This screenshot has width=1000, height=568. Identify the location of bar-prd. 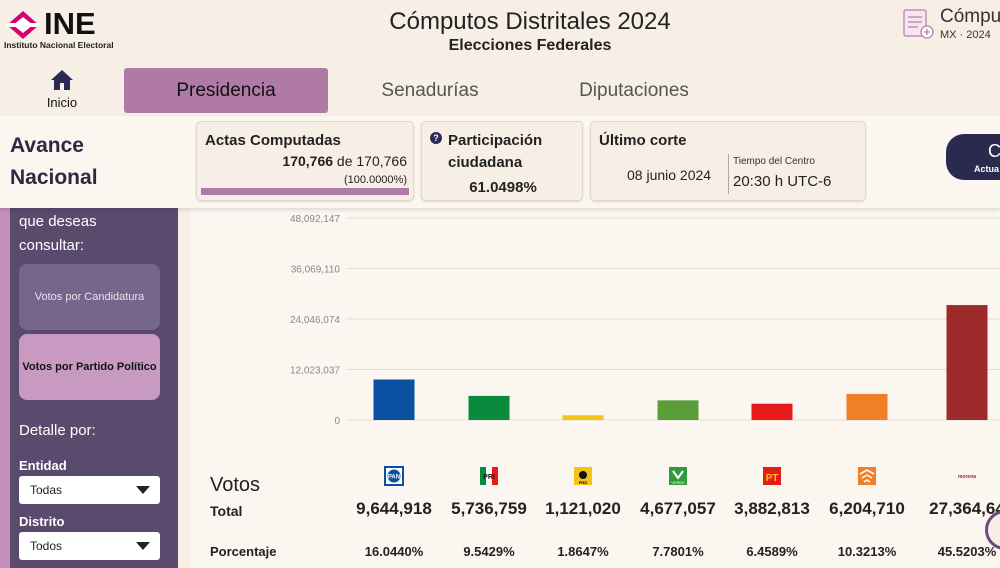
(583, 417).